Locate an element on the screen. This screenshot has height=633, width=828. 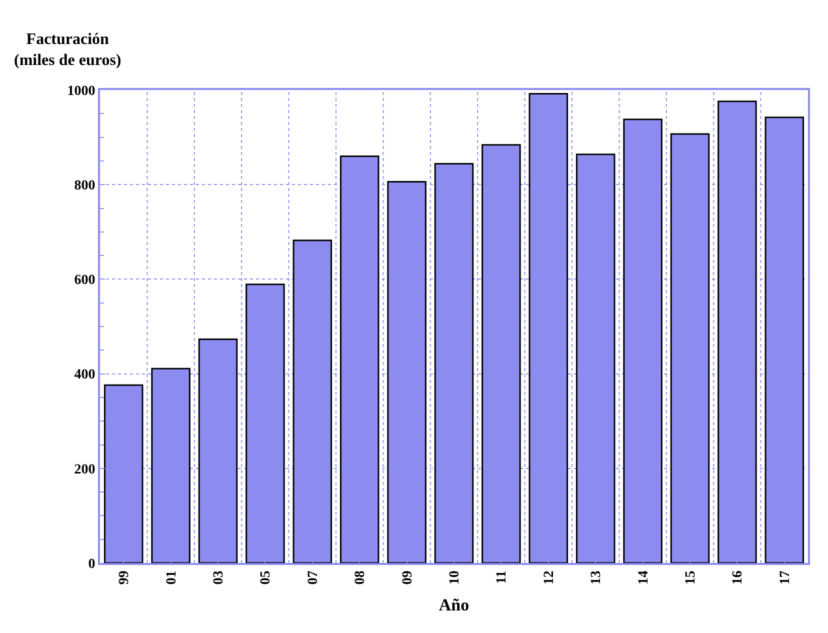
x-axis-title: Año is located at coordinates (454, 605).